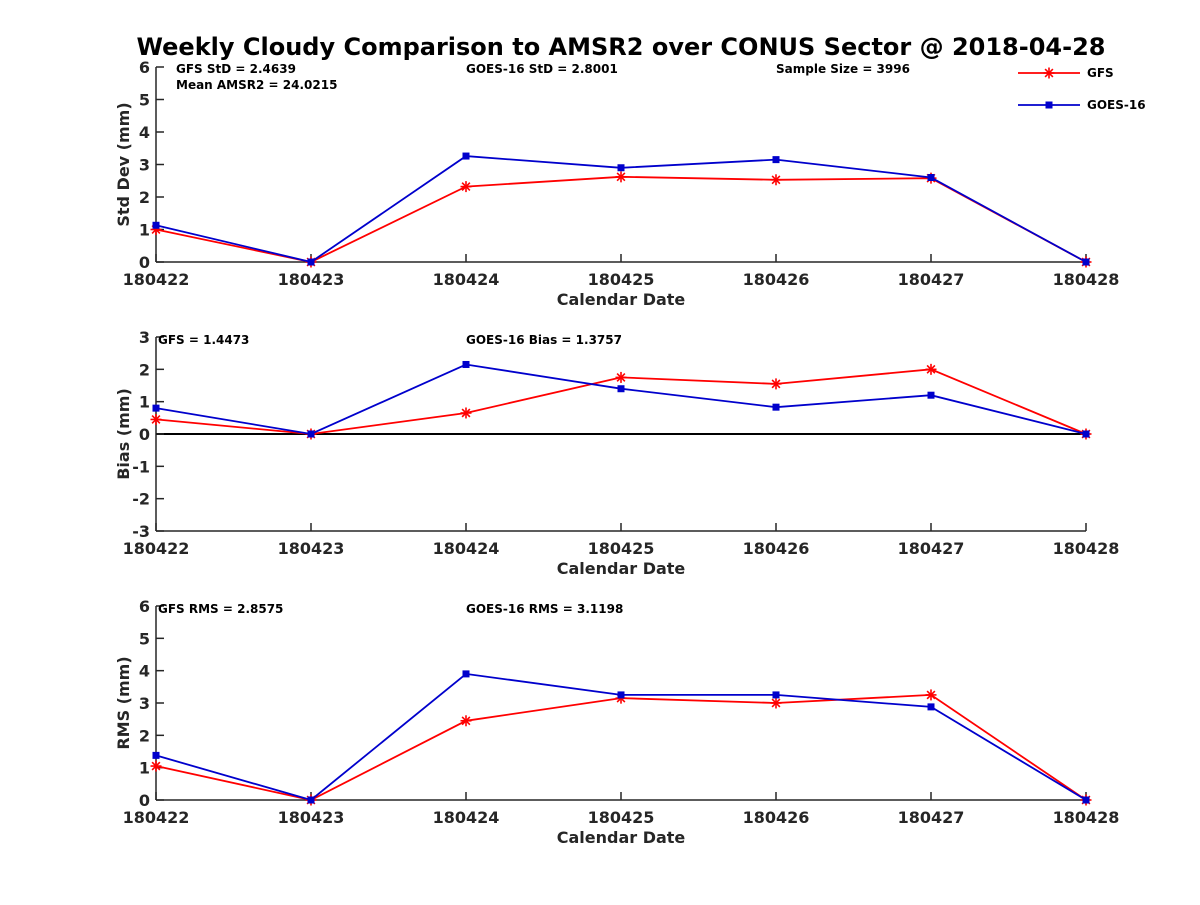 This screenshot has width=1200, height=905. I want to click on y-tick-label: -2, so click(141, 499).